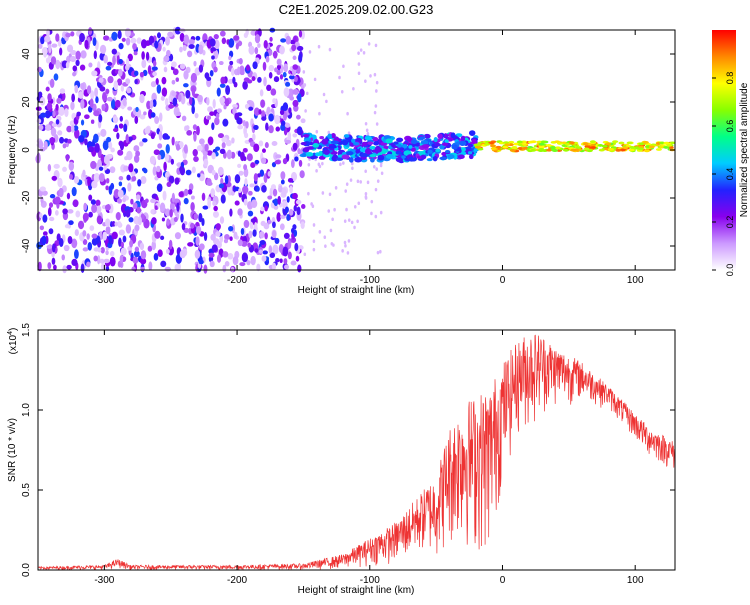 The width and height of the screenshot is (750, 605). I want to click on colorbar-label: Normalized spectral amplitude, so click(744, 149).